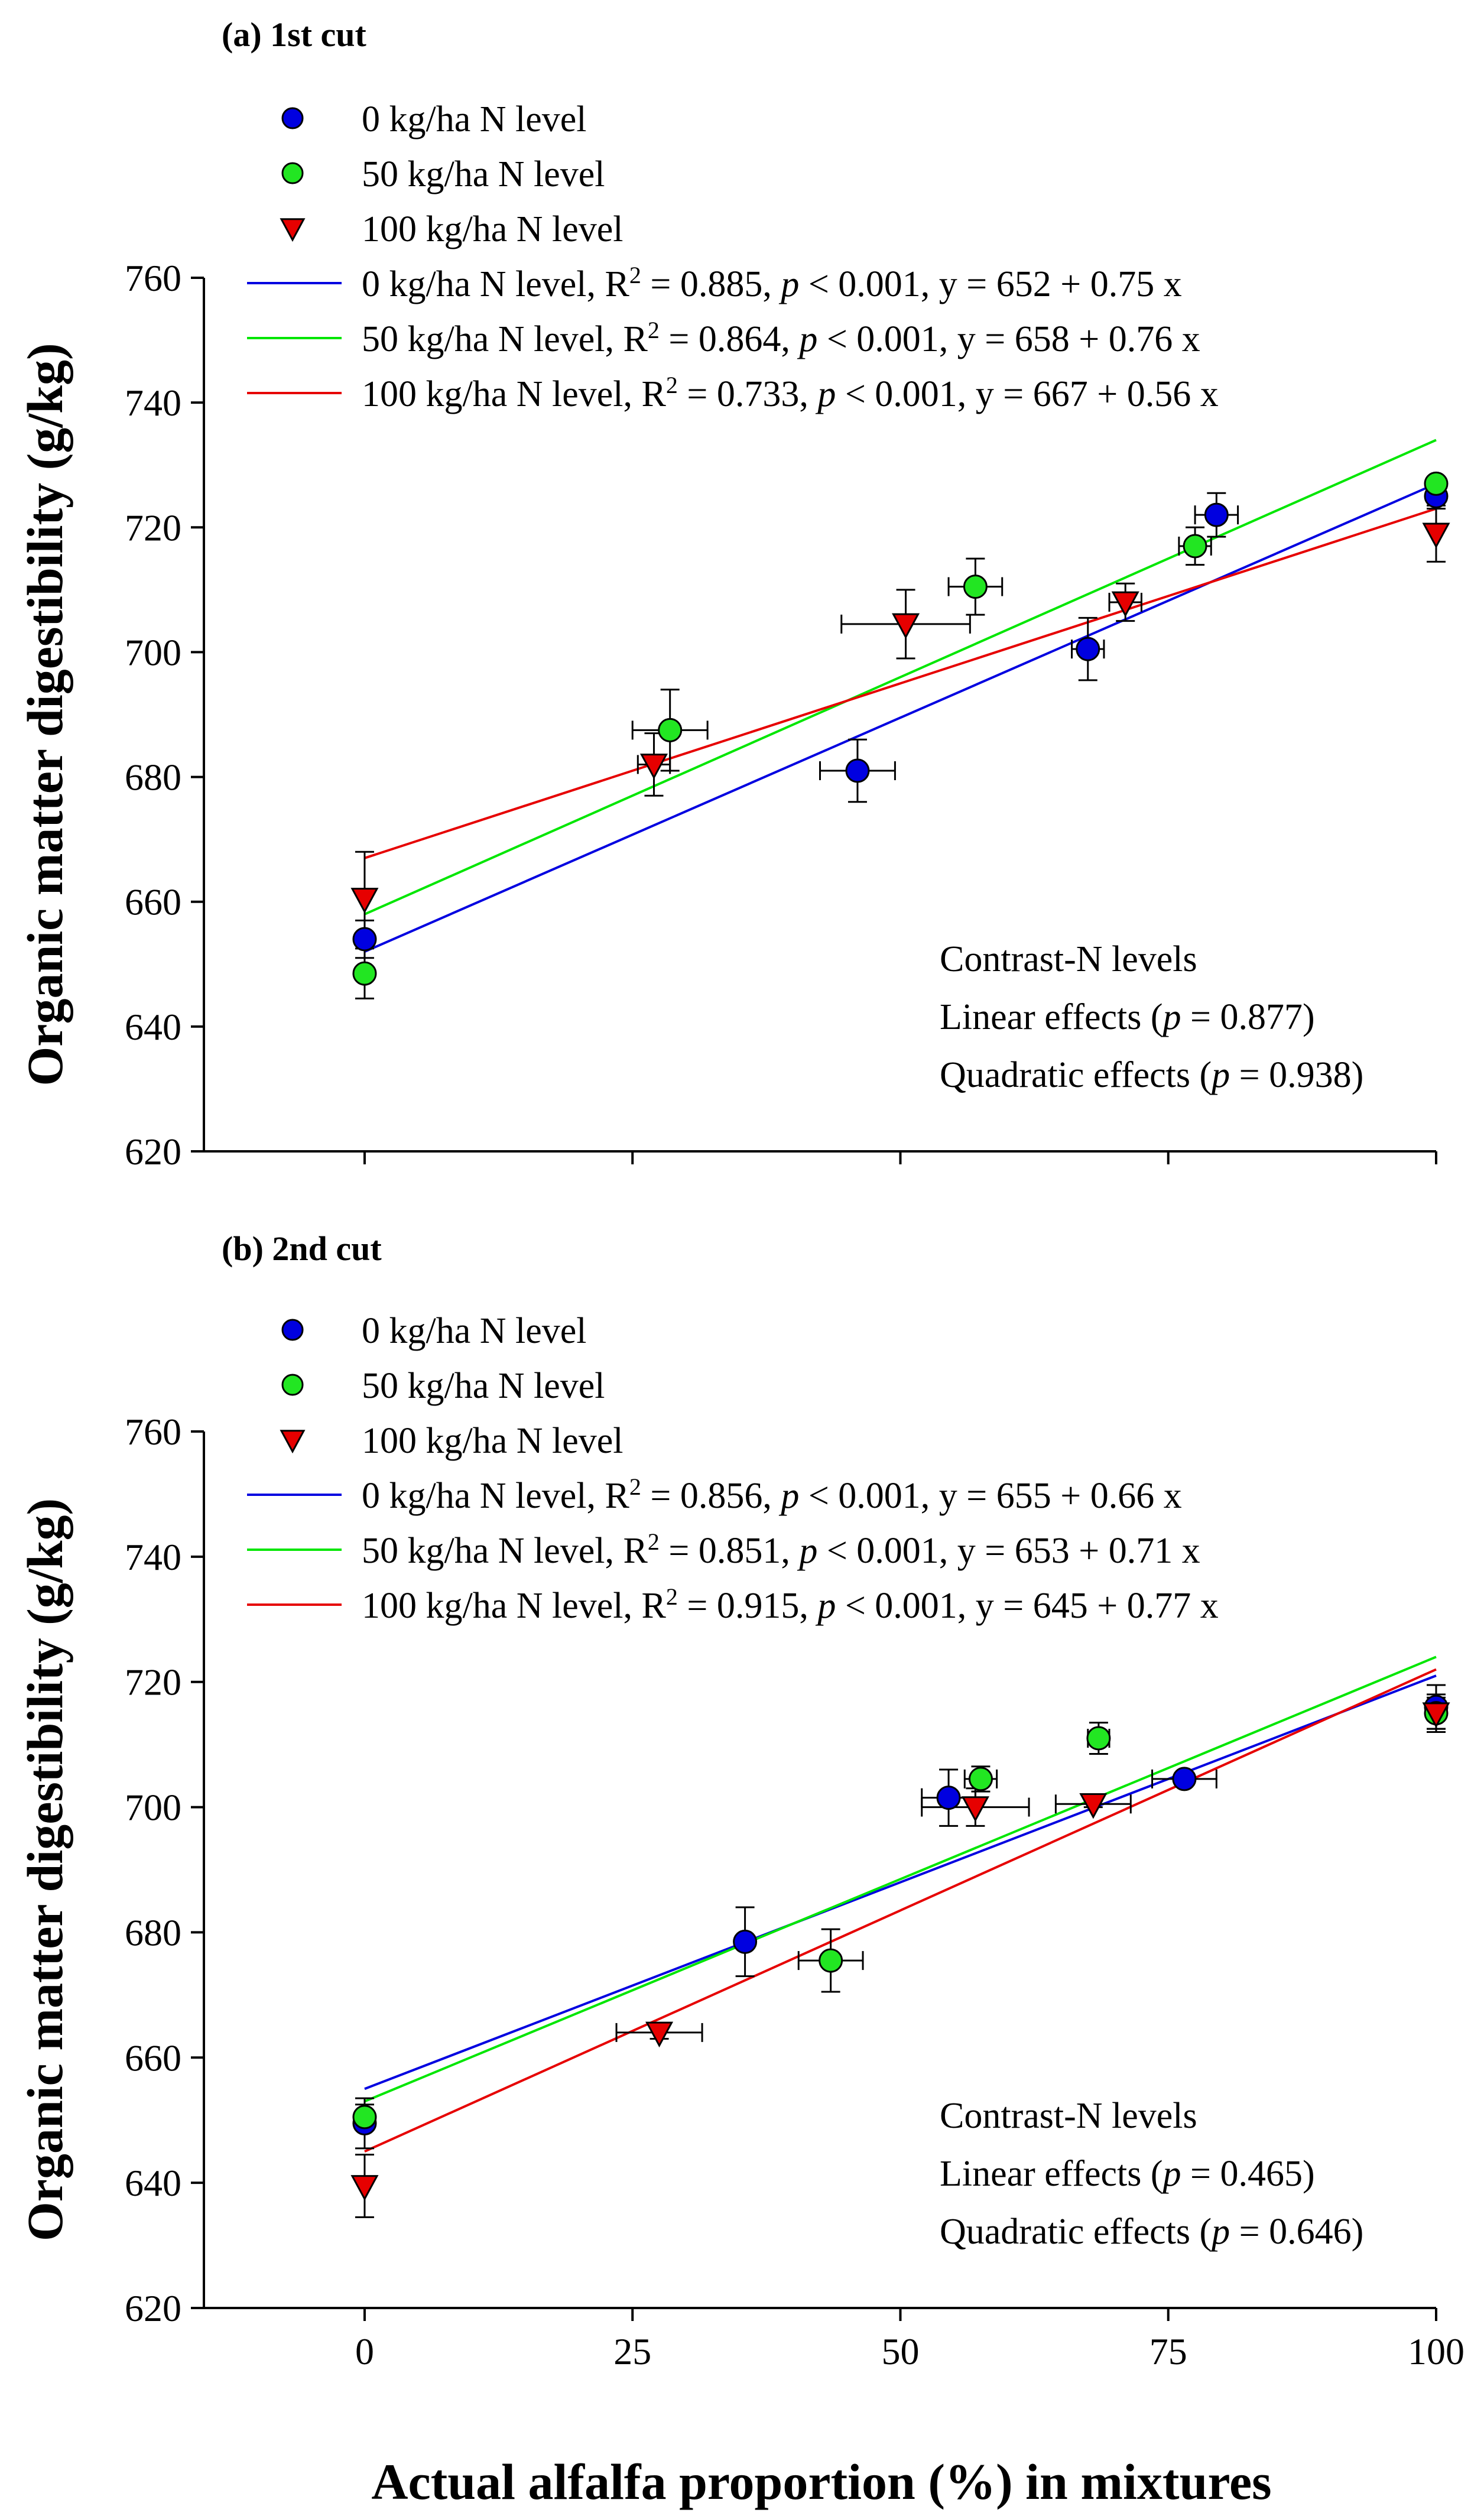 The image size is (1484, 2519). What do you see at coordinates (1436, 2351) in the screenshot?
I see `x-tick-label: 100` at bounding box center [1436, 2351].